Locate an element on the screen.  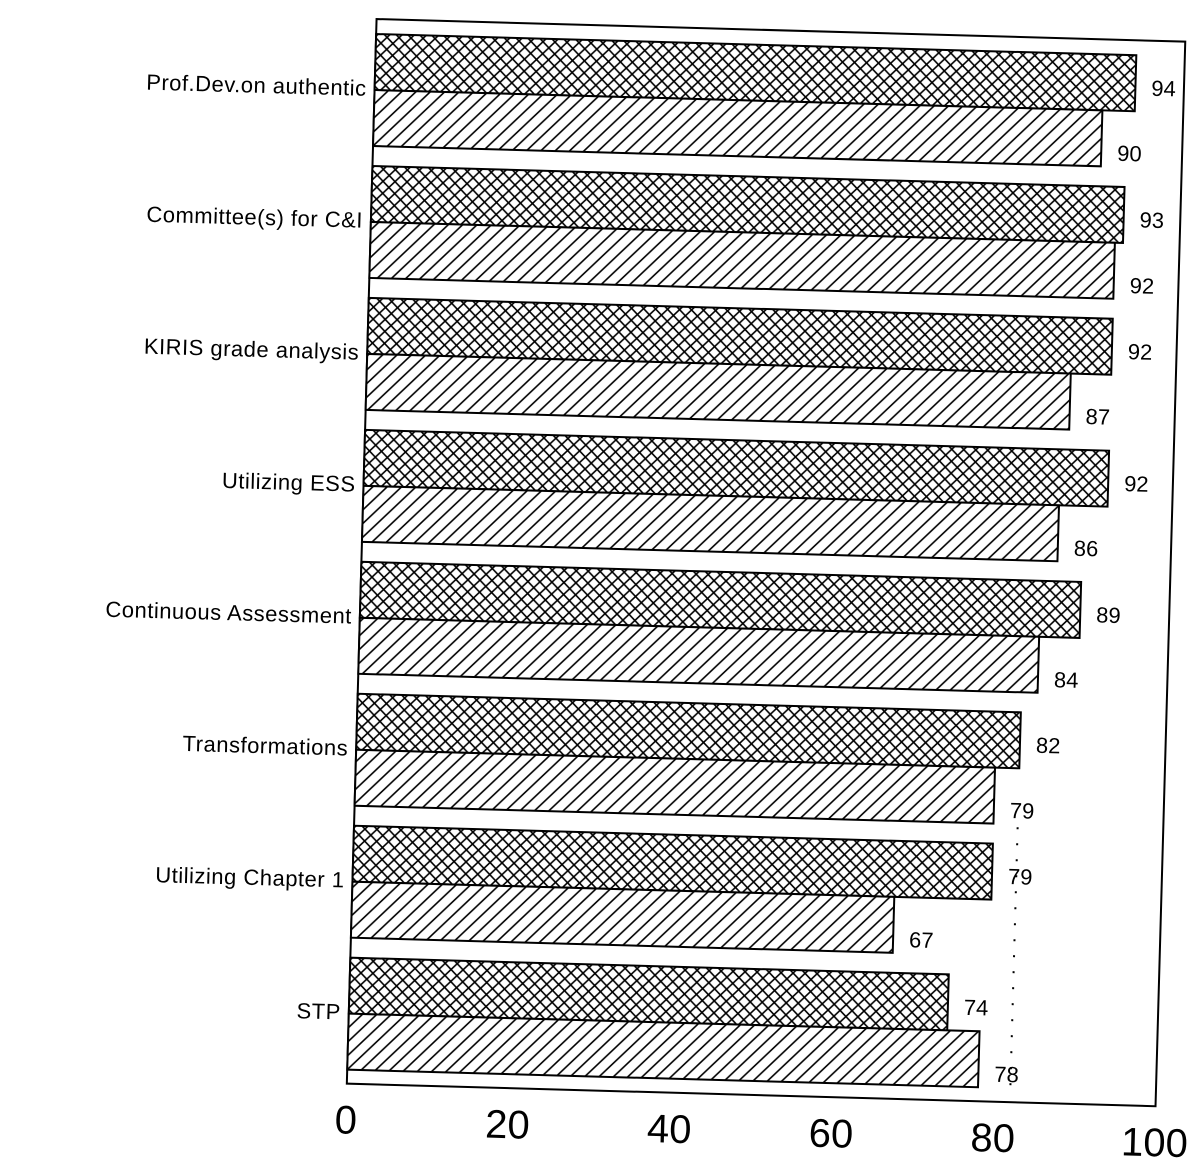
x-tick-label: 0 is located at coordinates (345, 1120).